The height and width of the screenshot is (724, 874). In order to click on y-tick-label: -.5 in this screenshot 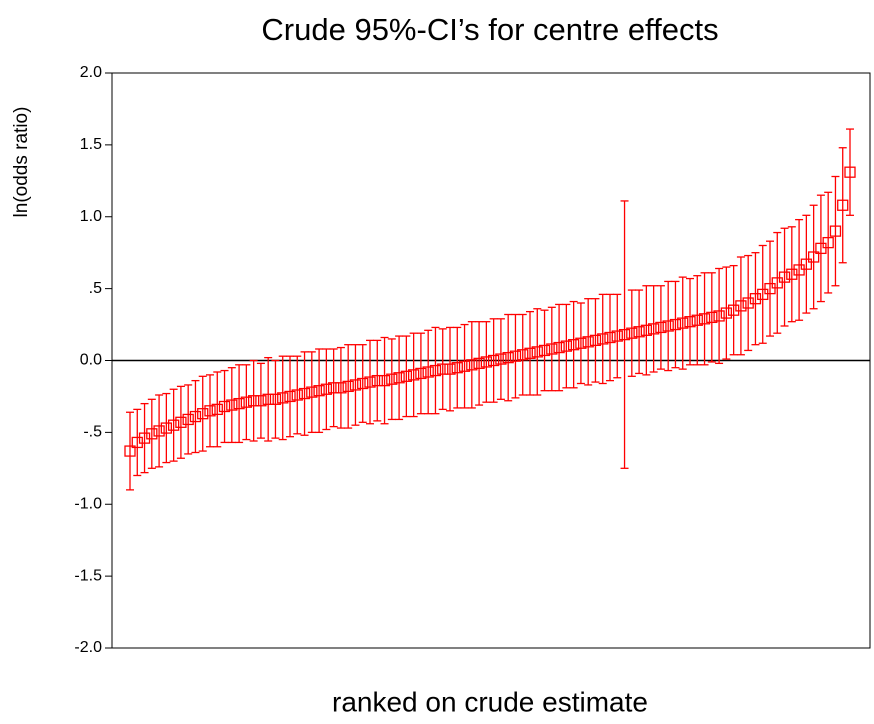, I will do `click(92, 432)`.